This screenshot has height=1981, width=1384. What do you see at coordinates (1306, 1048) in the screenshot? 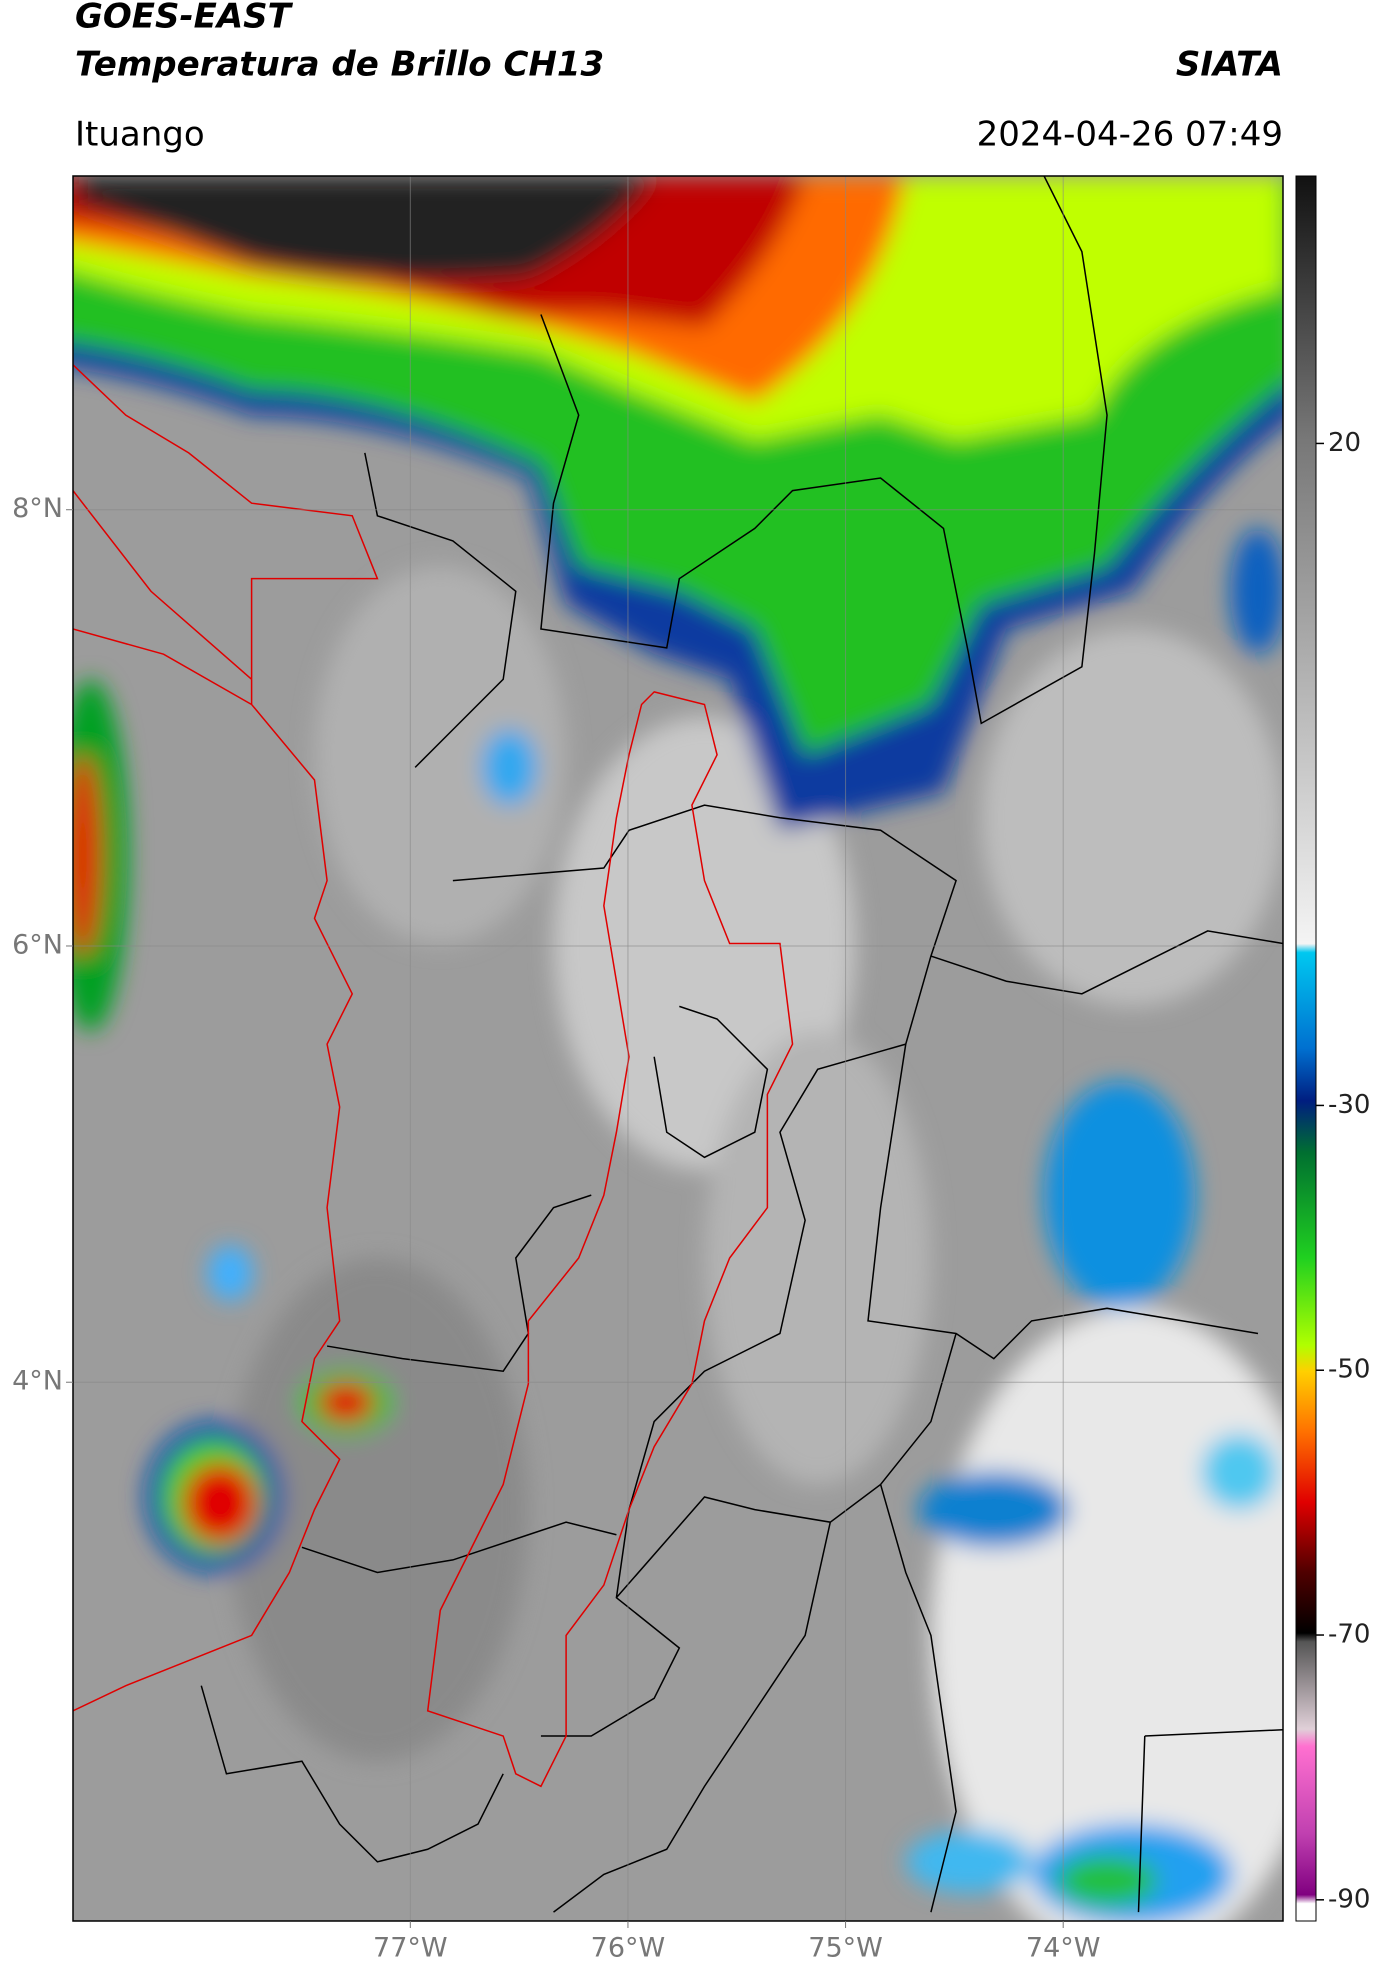
I see `colorbar` at bounding box center [1306, 1048].